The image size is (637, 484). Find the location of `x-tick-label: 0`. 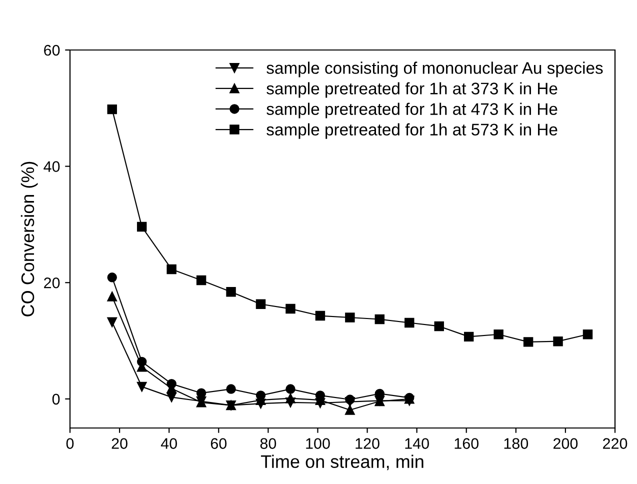

x-tick-label: 0 is located at coordinates (70, 443).